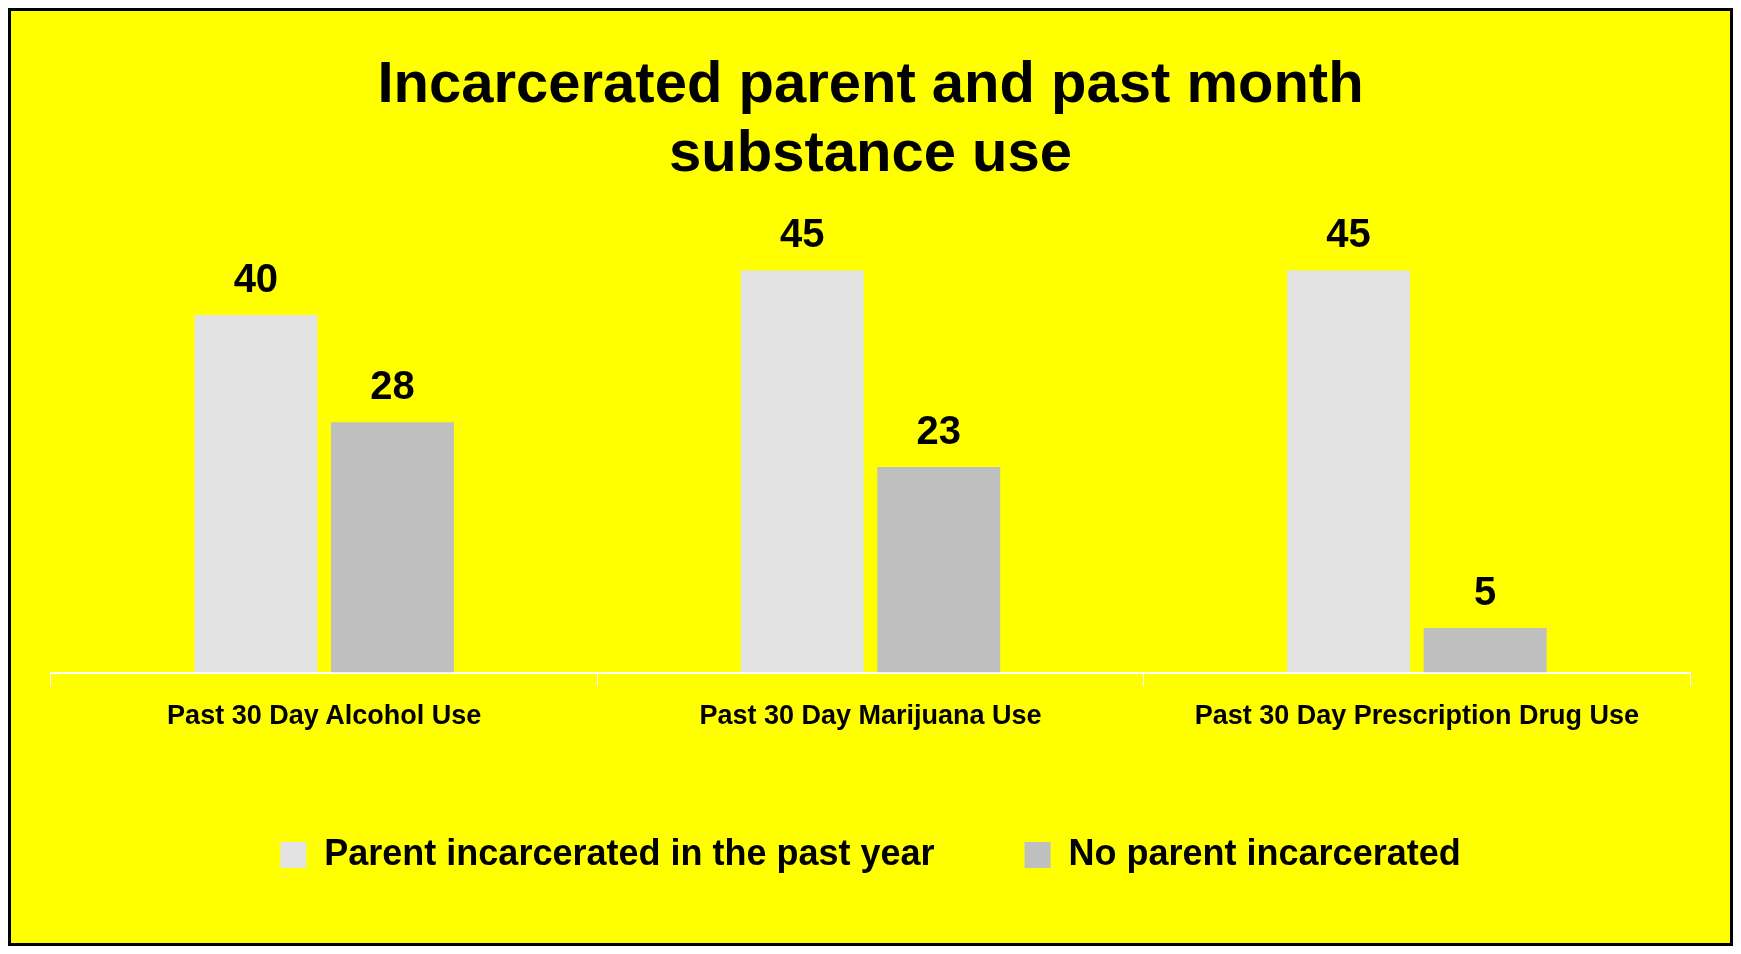 This screenshot has height=954, width=1741. I want to click on data-label: 23, so click(939, 429).